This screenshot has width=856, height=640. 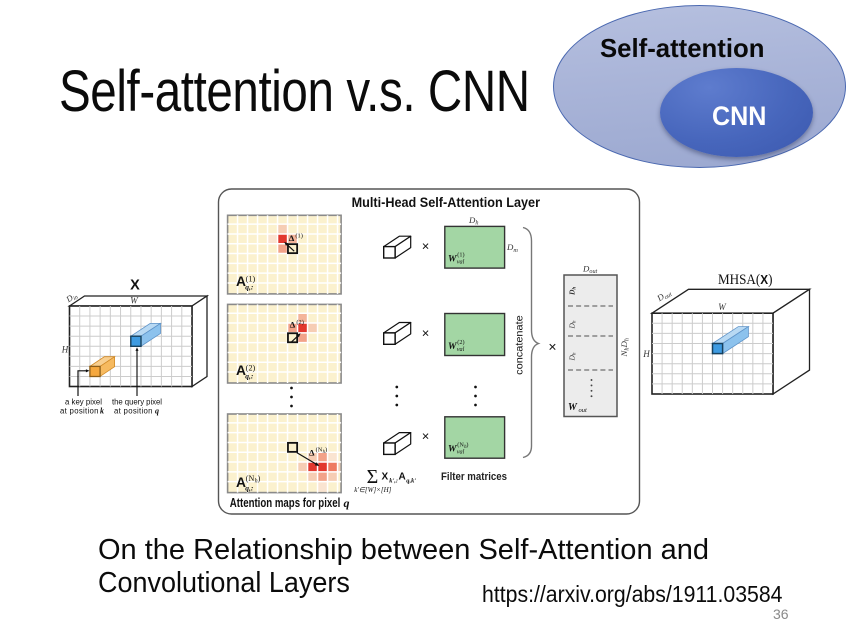 I want to click on svg-text: k, so click(x=102, y=411).